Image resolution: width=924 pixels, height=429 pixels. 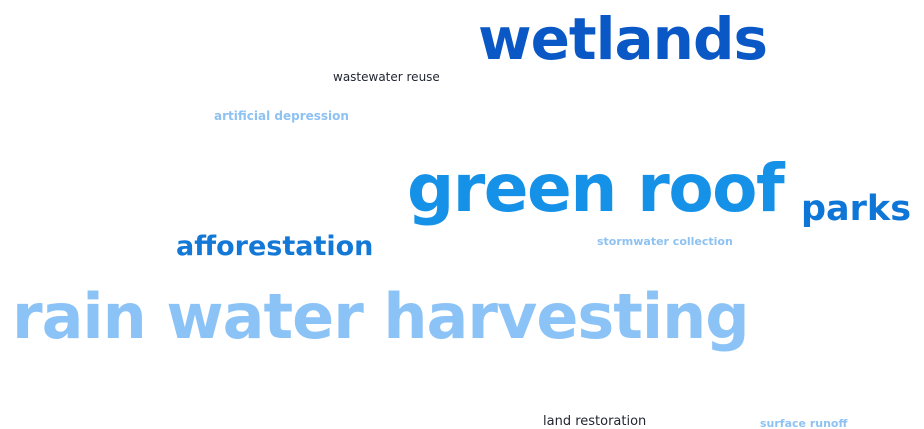 What do you see at coordinates (623, 39) in the screenshot?
I see `word-wetlands: wetlands` at bounding box center [623, 39].